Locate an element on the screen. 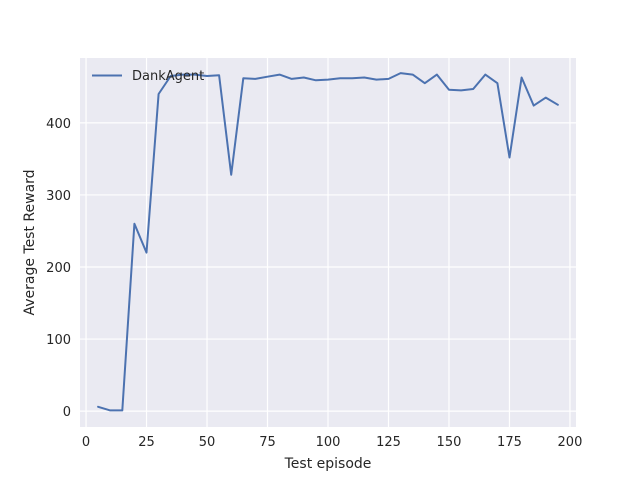 This screenshot has height=480, width=640. y-axis-label: Average Test Reward is located at coordinates (30, 242).